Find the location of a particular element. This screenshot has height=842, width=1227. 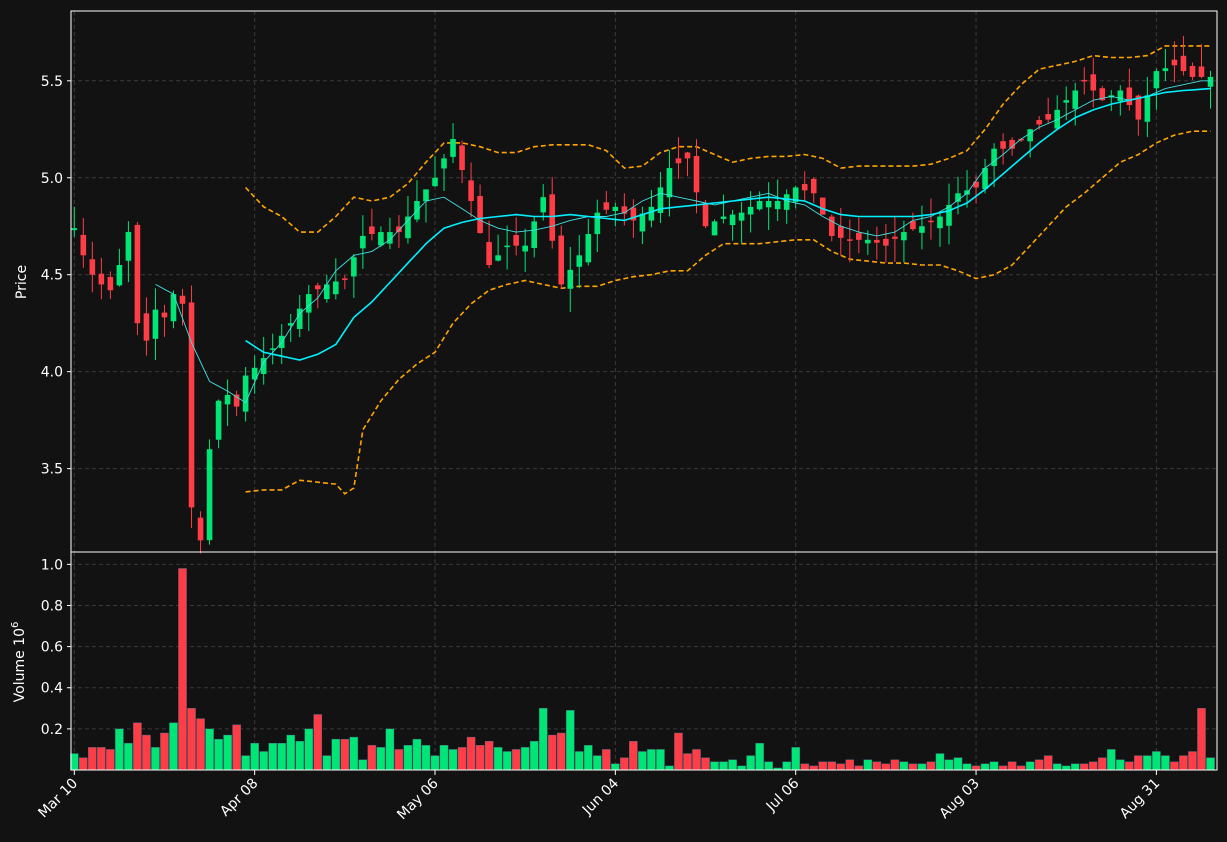

volume-axis-label-exponent: 6 is located at coordinates (15, 625).